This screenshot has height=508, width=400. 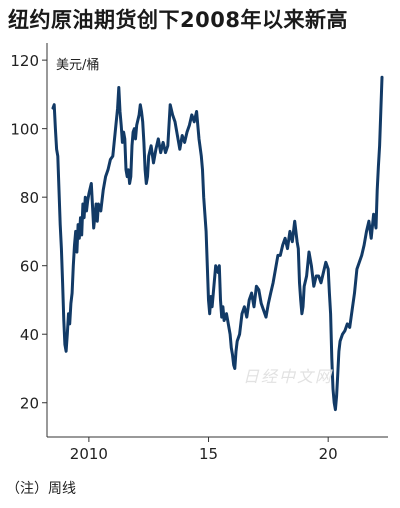 What do you see at coordinates (29, 267) in the screenshot?
I see `y-tick-label: 60` at bounding box center [29, 267].